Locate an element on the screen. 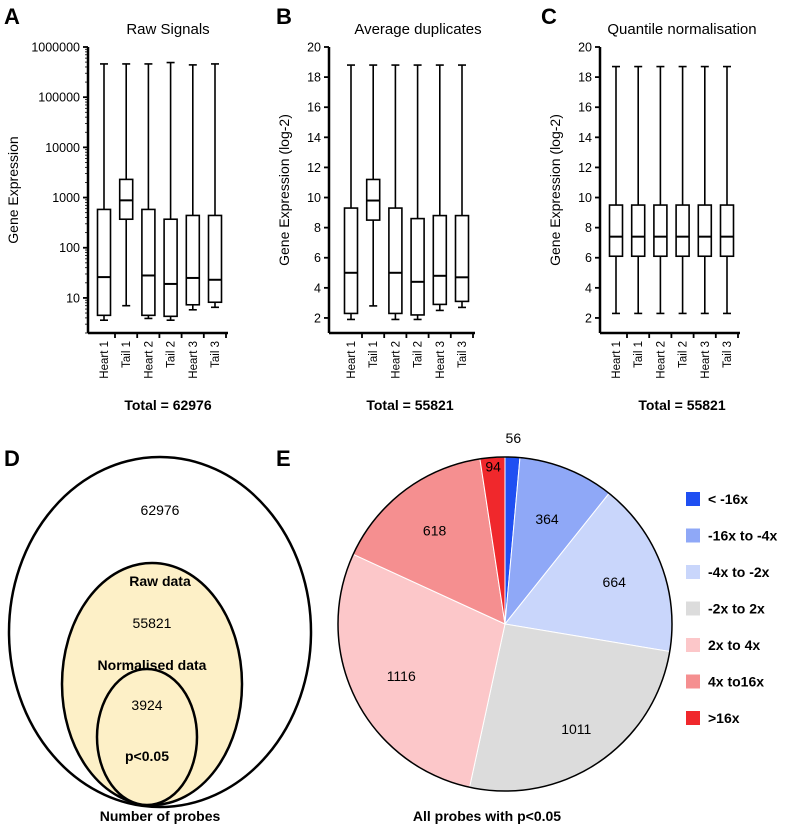 This screenshot has width=797, height=833. venn-count-normalised: 55821 is located at coordinates (152, 623).